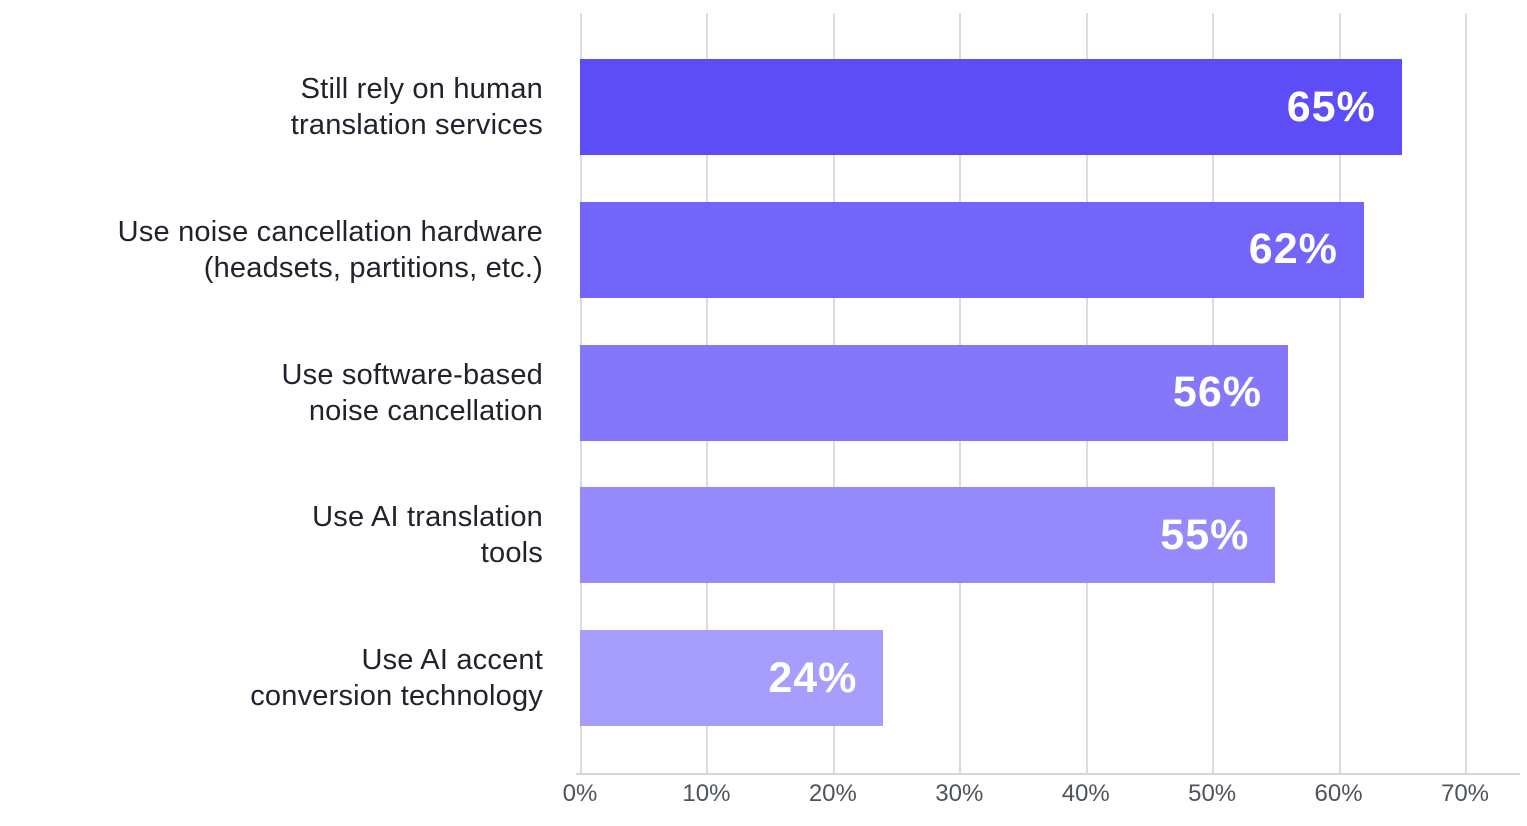 Image resolution: width=1527 pixels, height=826 pixels. Describe the element at coordinates (934, 392) in the screenshot. I see `bar: 56%` at that location.